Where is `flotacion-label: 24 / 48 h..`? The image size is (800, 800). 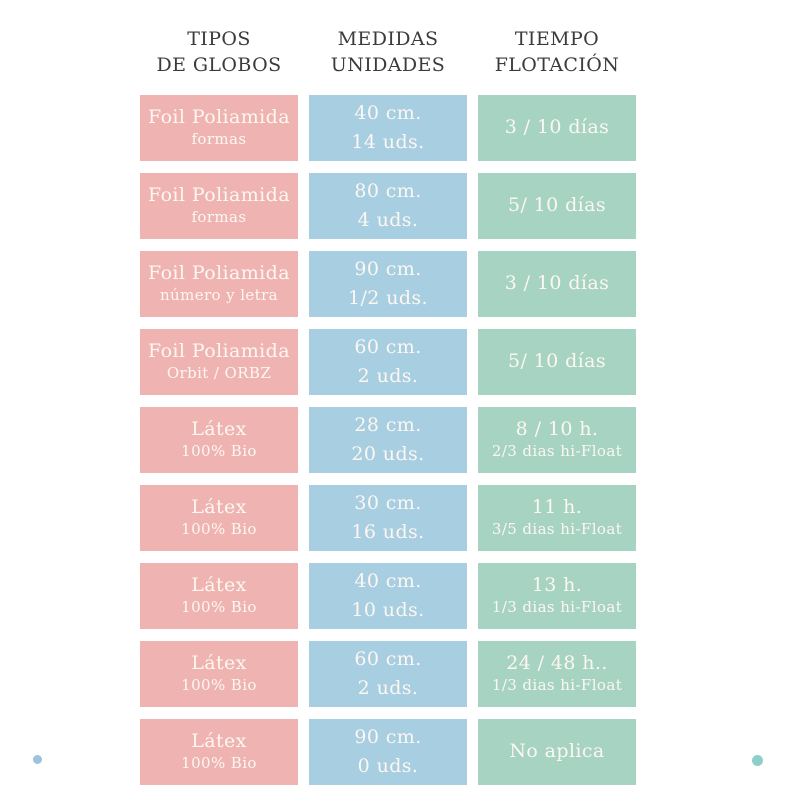
flotacion-label: 24 / 48 h.. is located at coordinates (557, 663).